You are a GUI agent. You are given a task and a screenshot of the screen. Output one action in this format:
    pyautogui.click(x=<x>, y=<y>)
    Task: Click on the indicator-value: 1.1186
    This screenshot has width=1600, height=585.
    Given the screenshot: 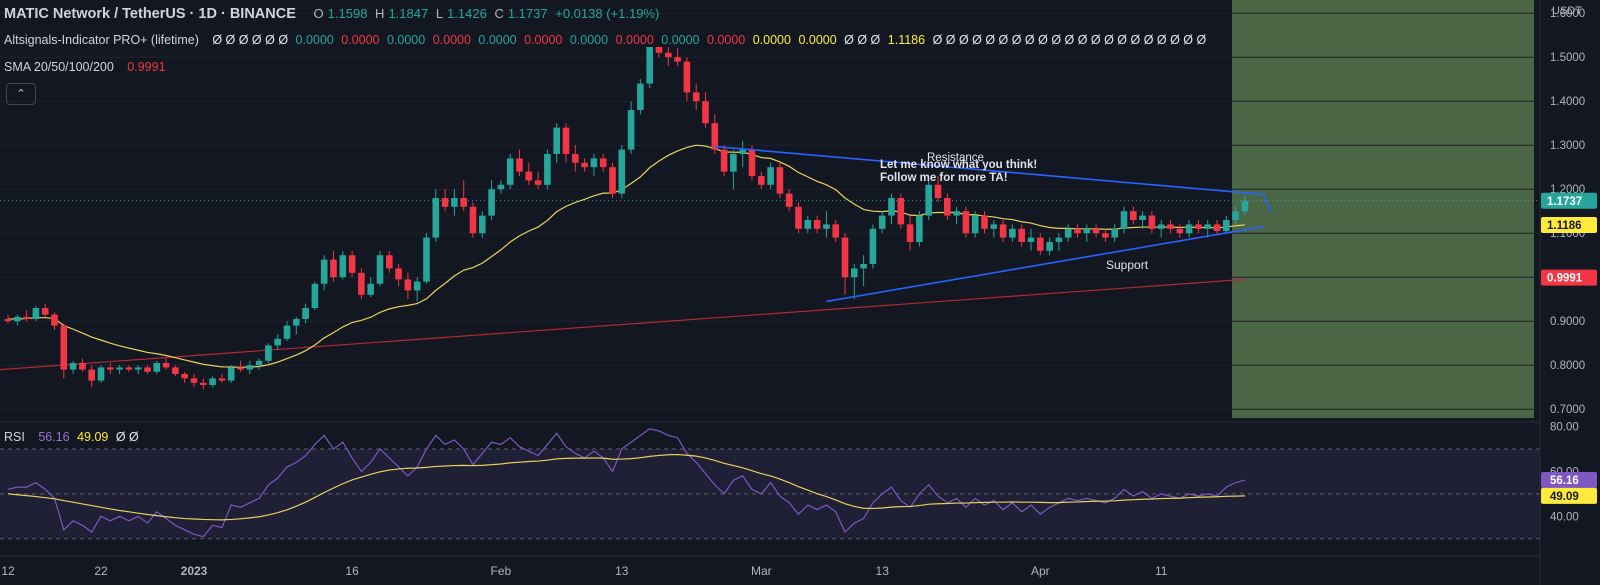 What is the action you would take?
    pyautogui.click(x=906, y=40)
    